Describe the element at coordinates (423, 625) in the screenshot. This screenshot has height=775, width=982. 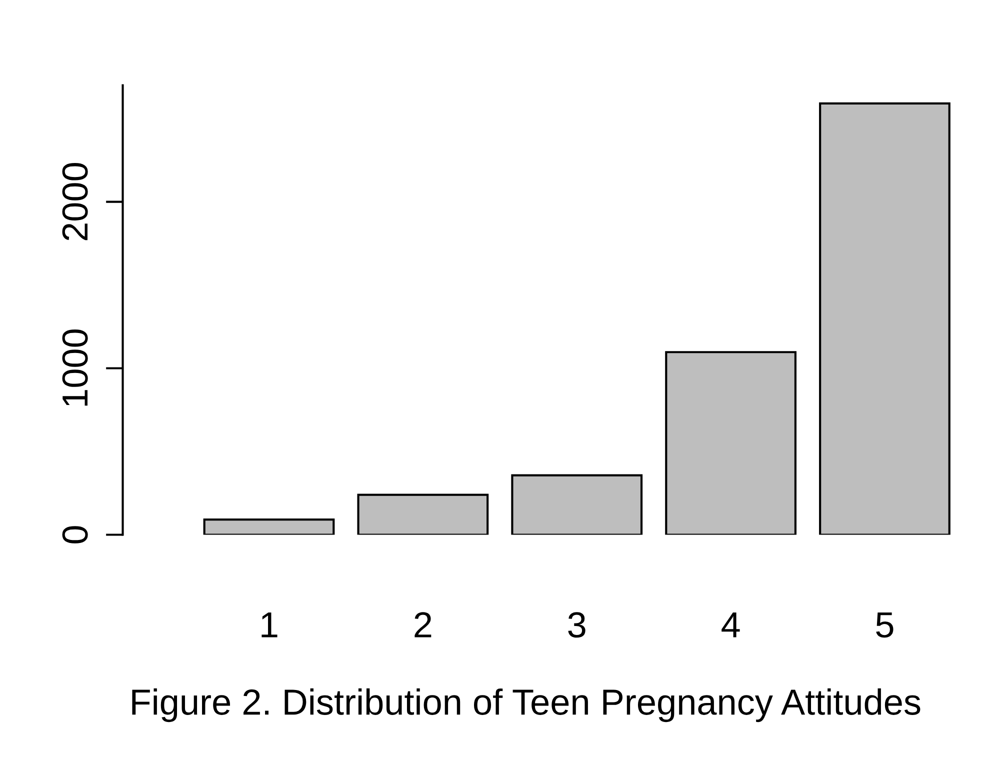
I see `x-tick-label: 2` at that location.